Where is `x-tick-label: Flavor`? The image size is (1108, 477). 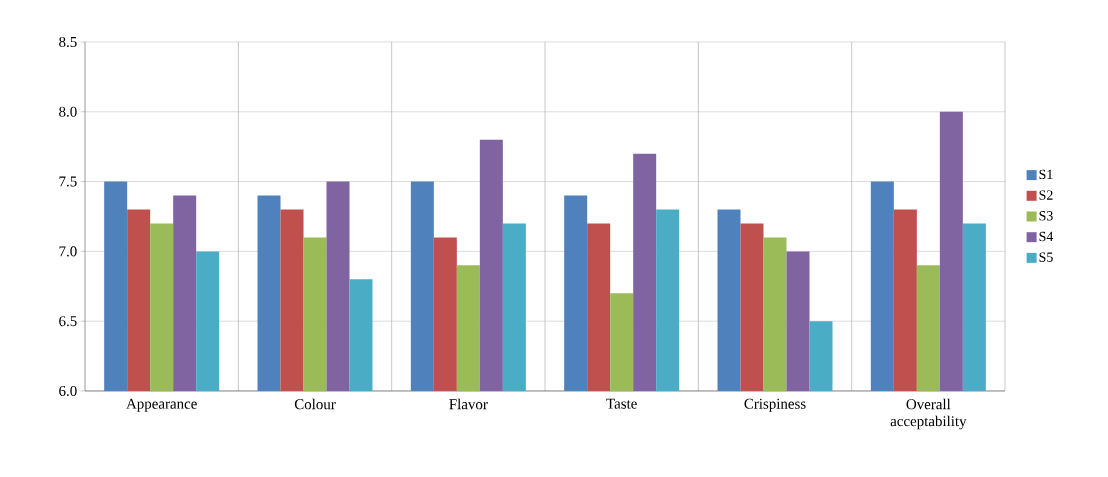
x-tick-label: Flavor is located at coordinates (468, 404).